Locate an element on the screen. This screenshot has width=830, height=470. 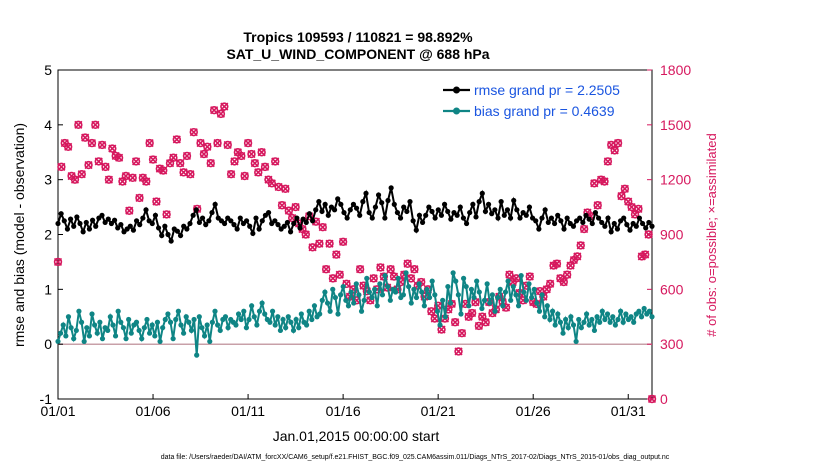
y-tick-label: 0 is located at coordinates (48, 344).